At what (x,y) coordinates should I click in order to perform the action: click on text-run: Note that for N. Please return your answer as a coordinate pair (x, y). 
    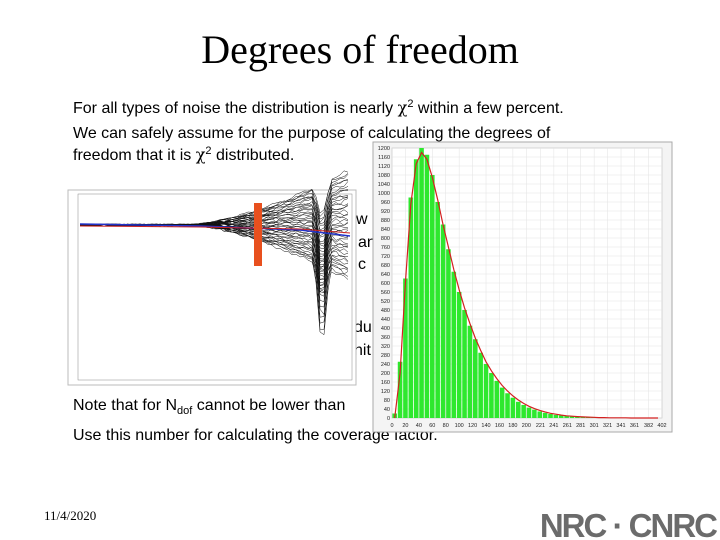
    Looking at the image, I should click on (125, 405).